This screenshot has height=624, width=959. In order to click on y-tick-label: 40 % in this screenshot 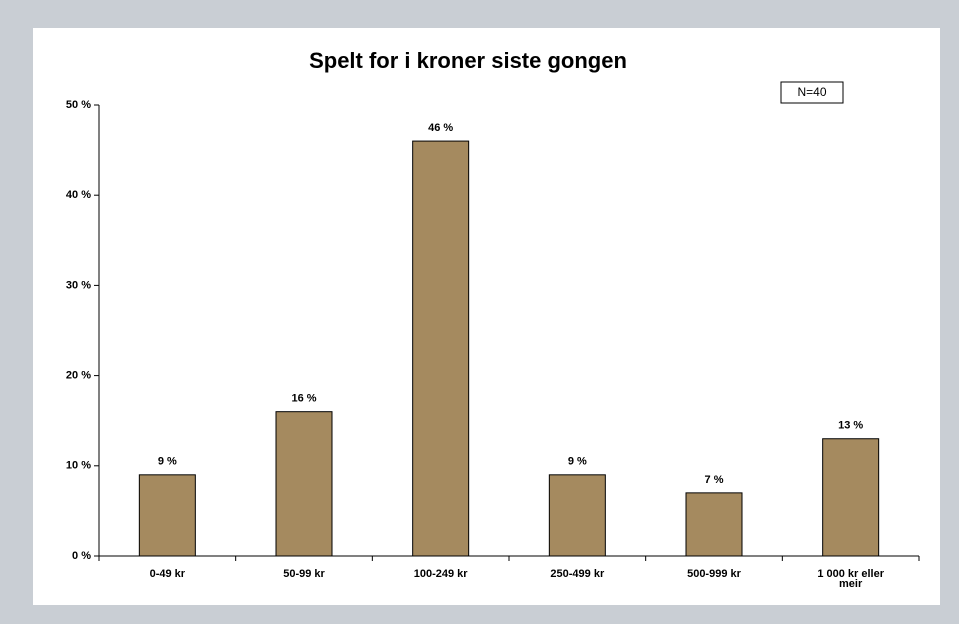, I will do `click(78, 195)`.